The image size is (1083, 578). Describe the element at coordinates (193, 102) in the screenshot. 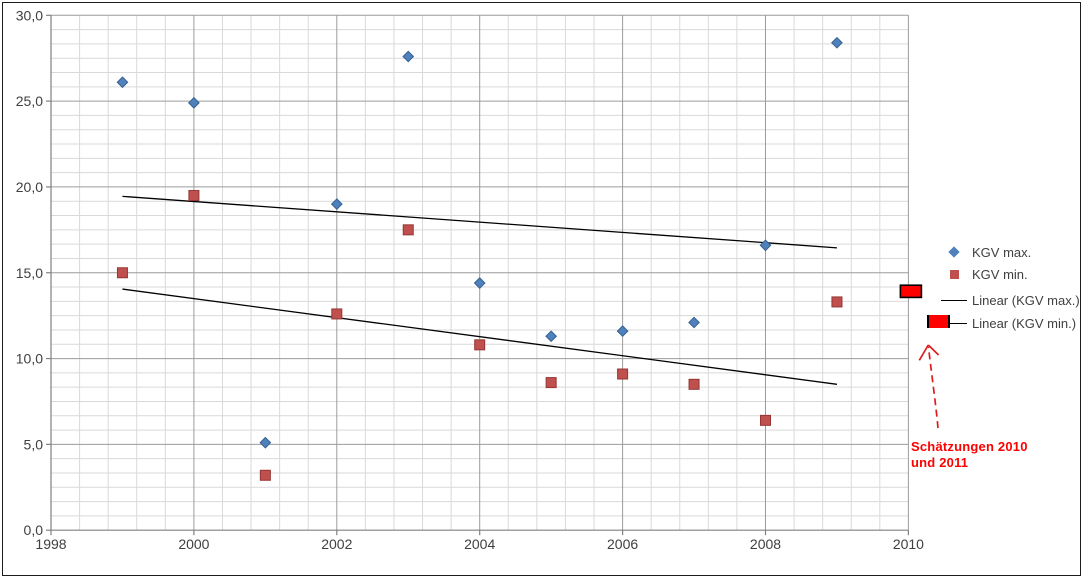

I see `point-kgv-max-2000` at that location.